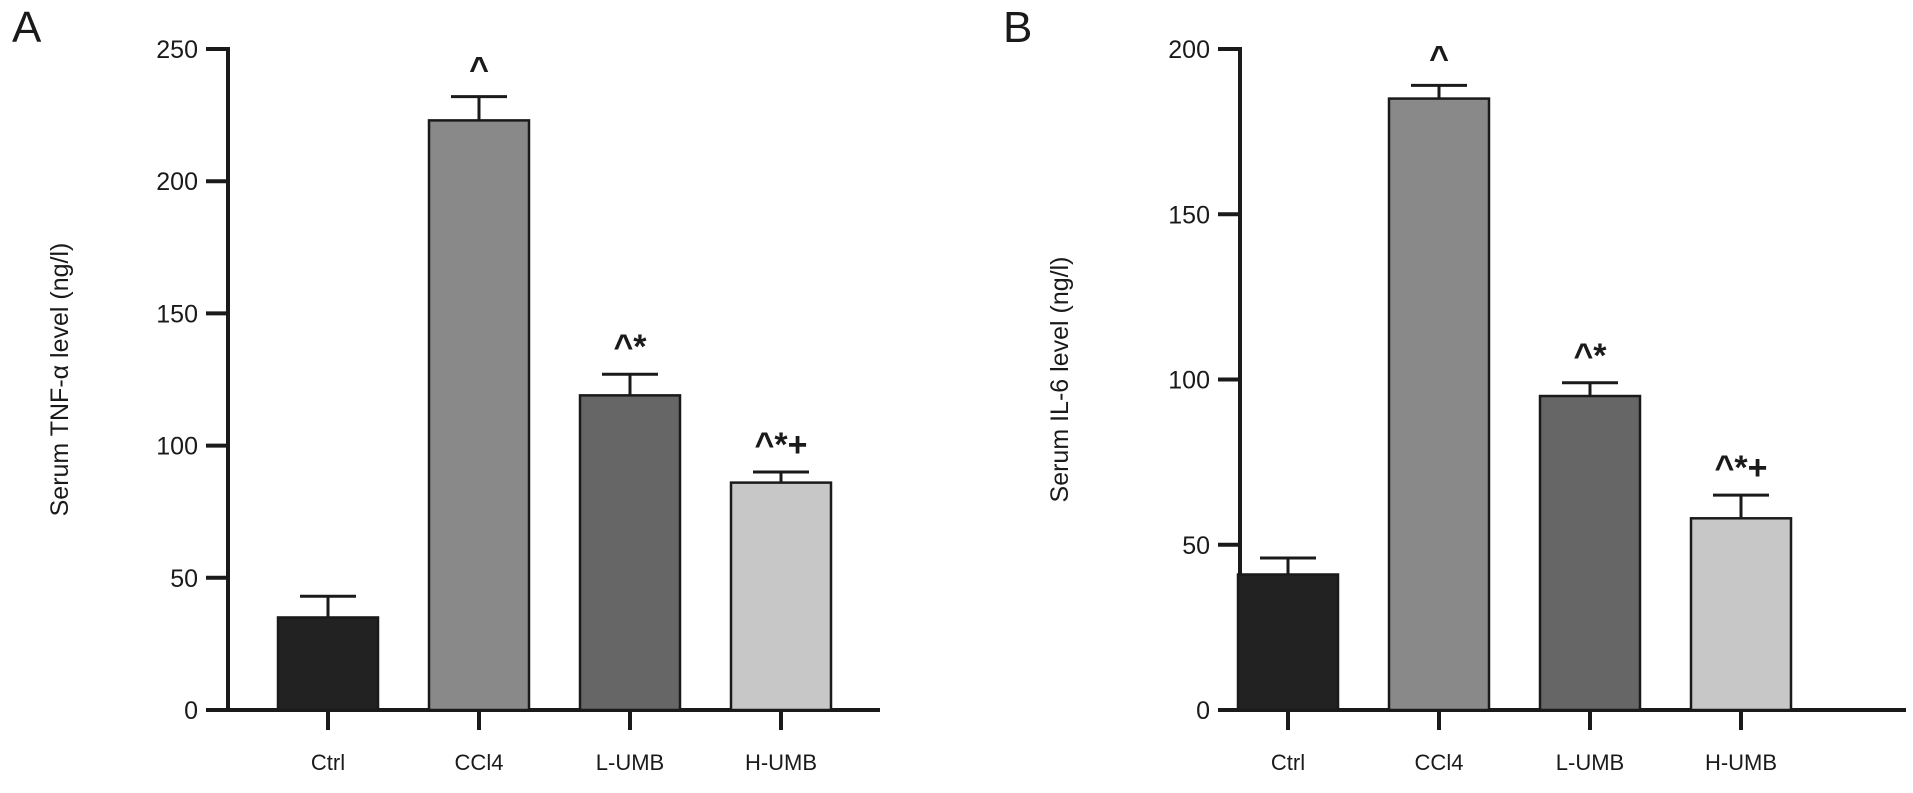 The image size is (1913, 793). What do you see at coordinates (27, 27) in the screenshot?
I see `panel-label: A` at bounding box center [27, 27].